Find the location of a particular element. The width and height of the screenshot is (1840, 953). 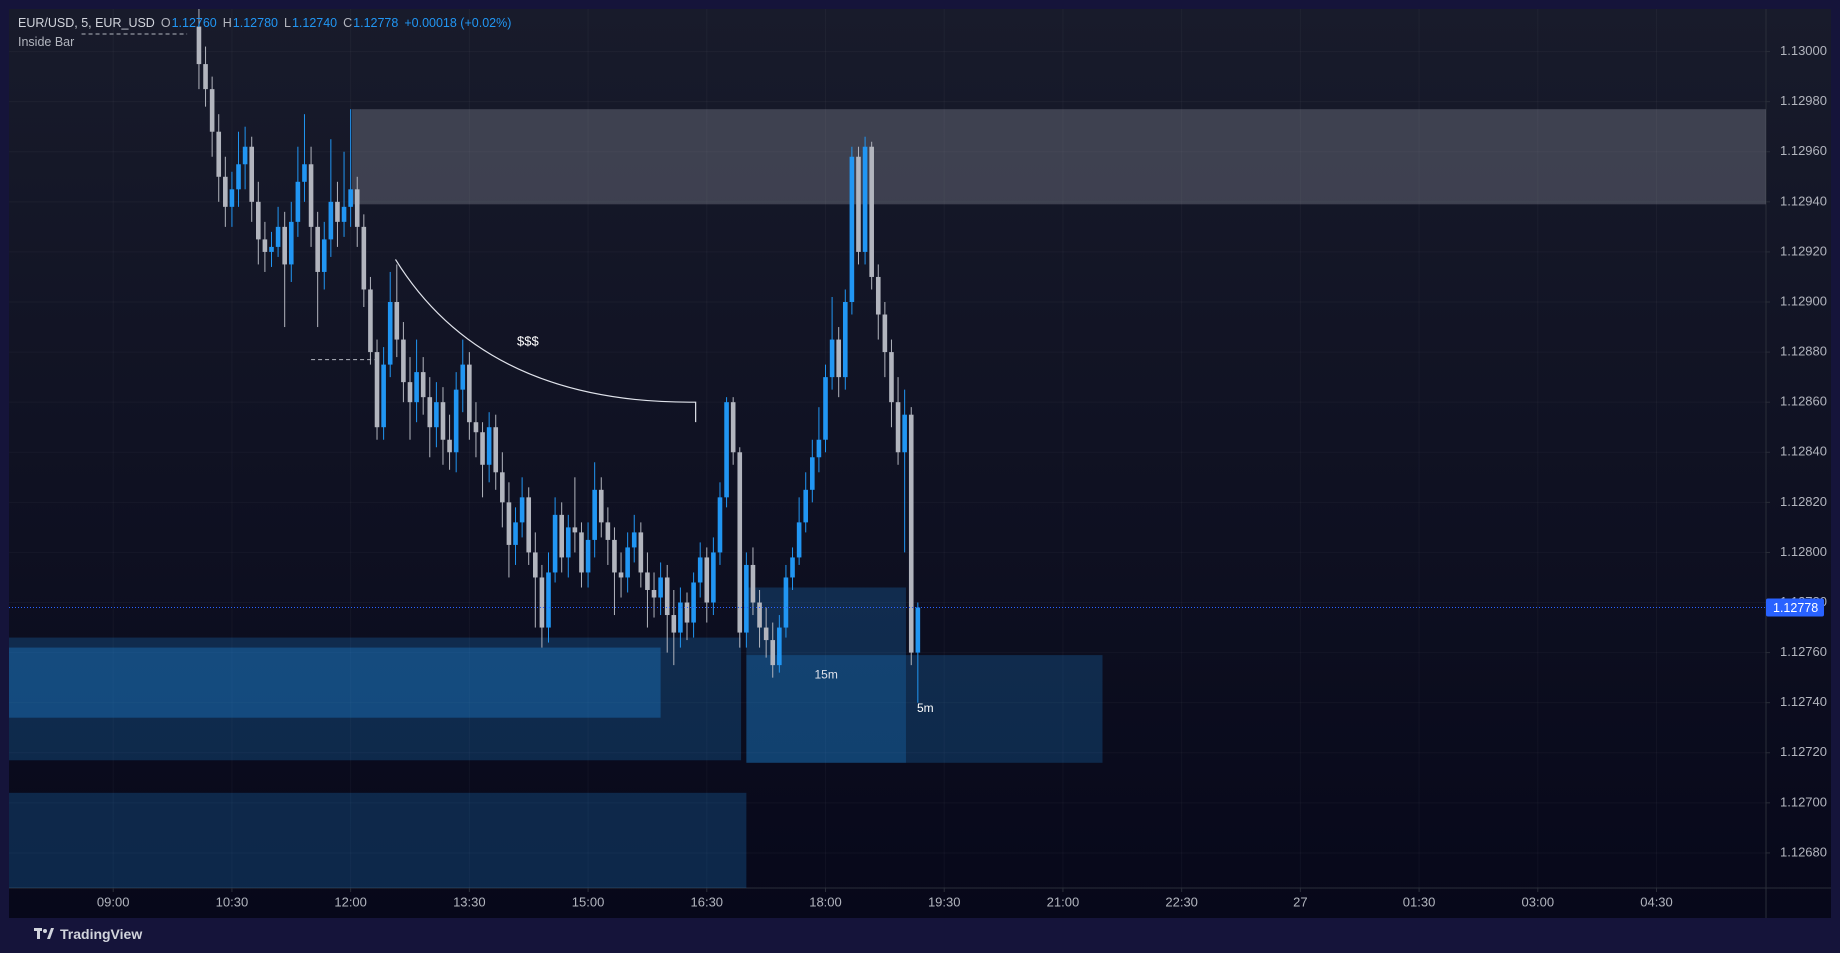

logo is located at coordinates (44, 933).